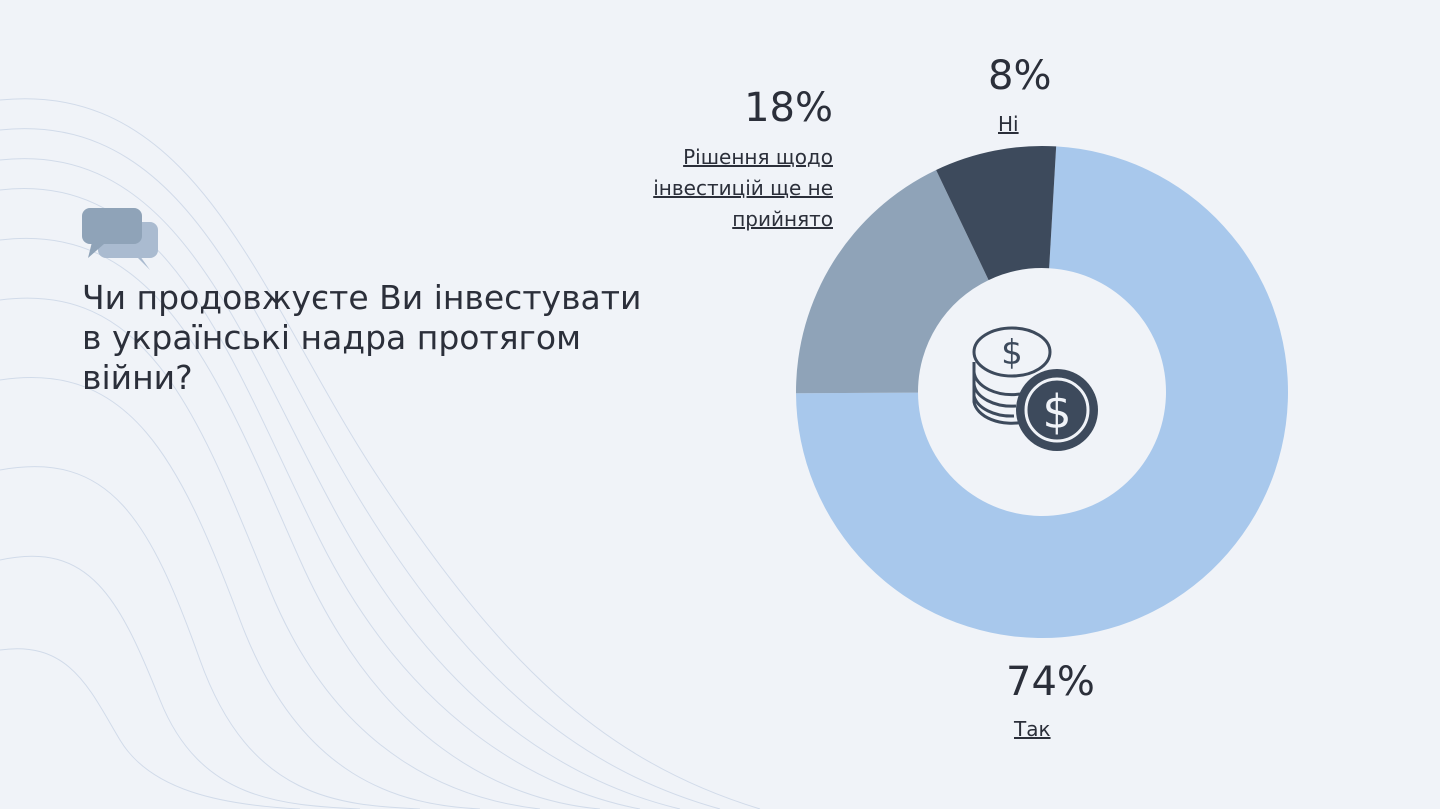 The width and height of the screenshot is (1440, 809). What do you see at coordinates (120, 239) in the screenshot?
I see `chat-icon` at bounding box center [120, 239].